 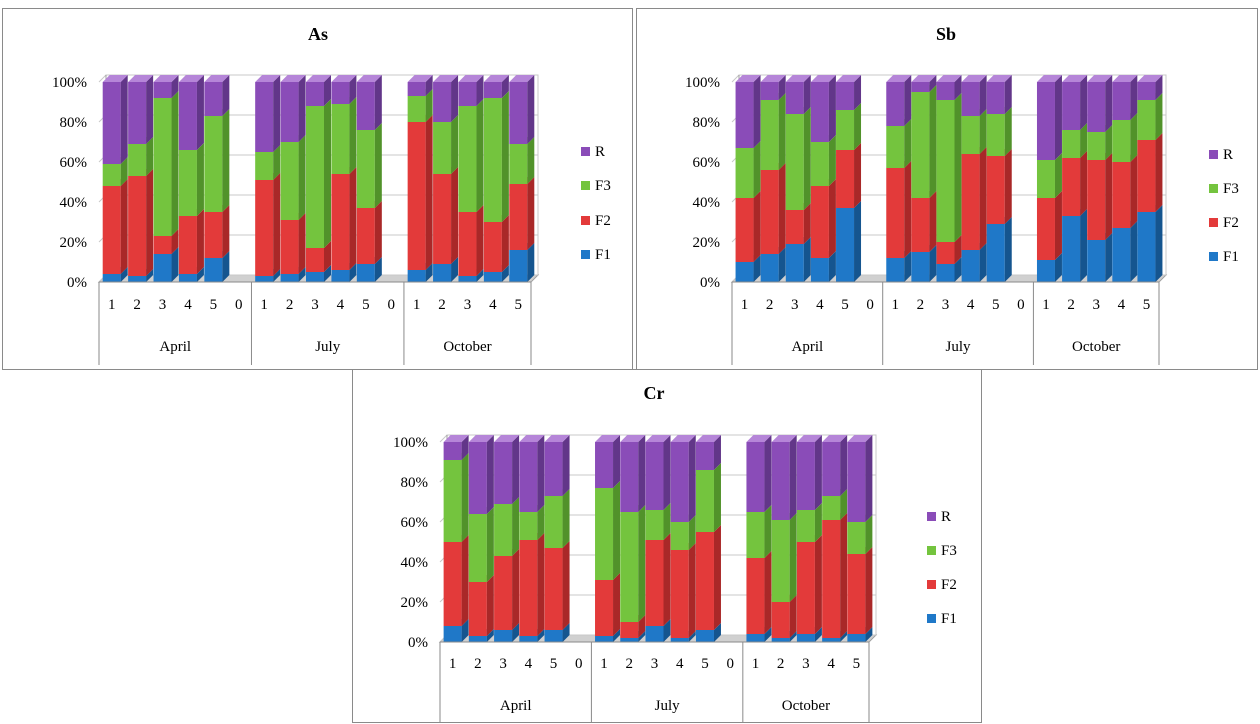 I want to click on legend-item-f3: F3, so click(x=1224, y=189).